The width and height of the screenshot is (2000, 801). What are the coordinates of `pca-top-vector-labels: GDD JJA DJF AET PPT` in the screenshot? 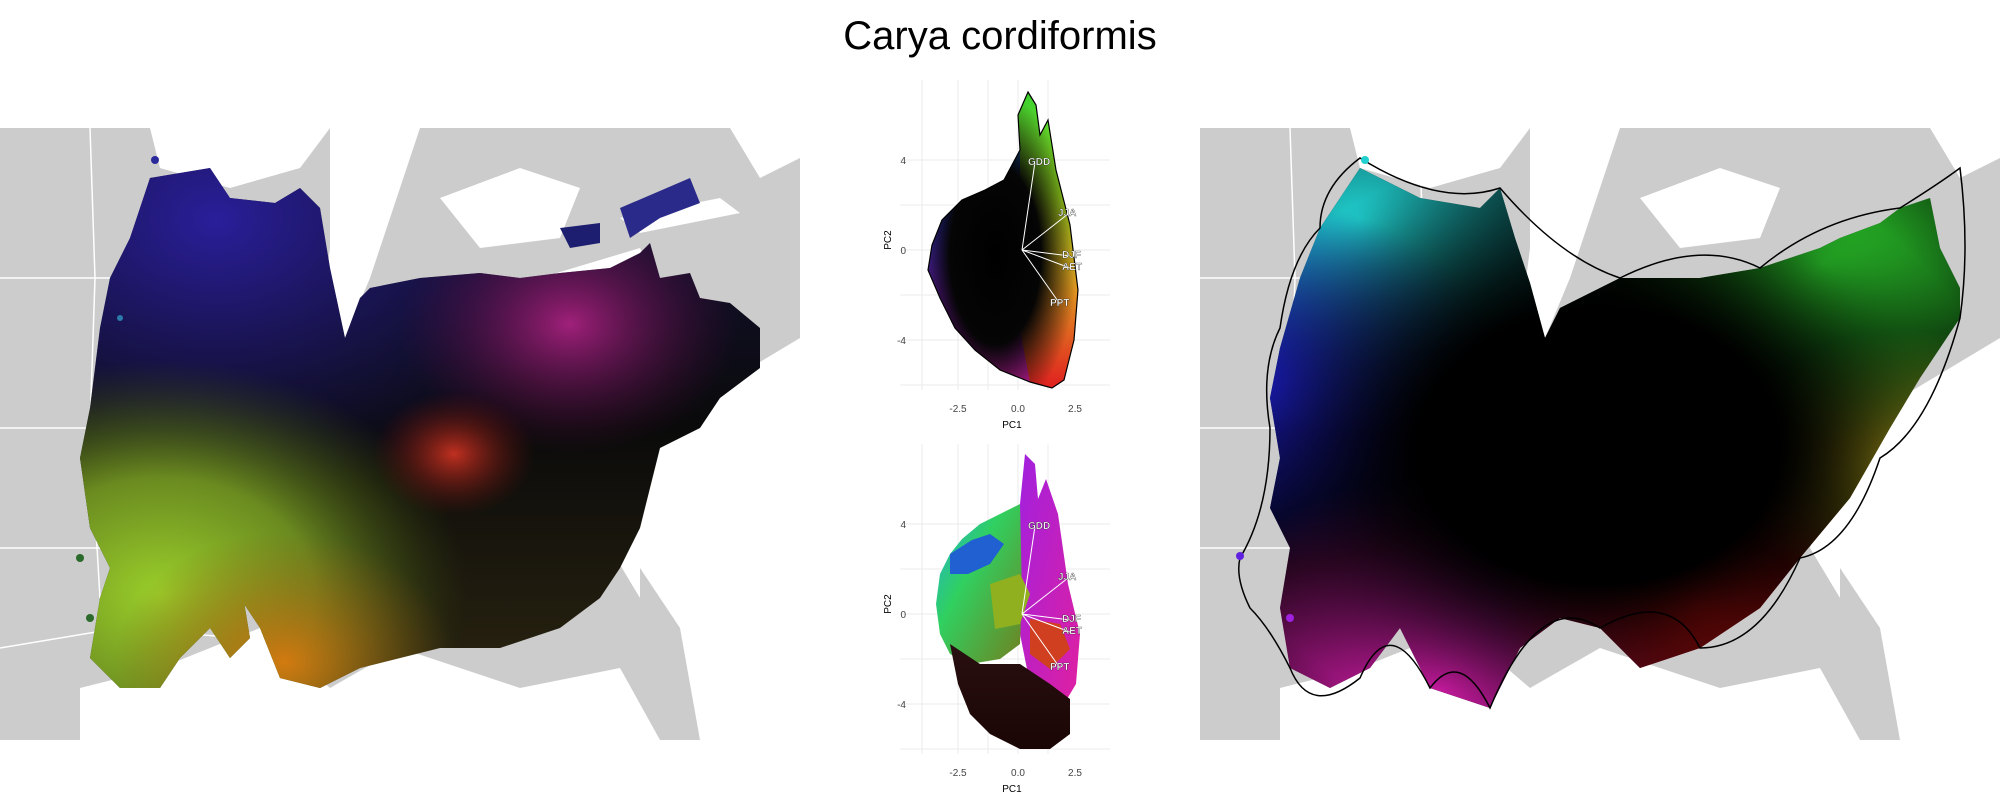 It's located at (1055, 233).